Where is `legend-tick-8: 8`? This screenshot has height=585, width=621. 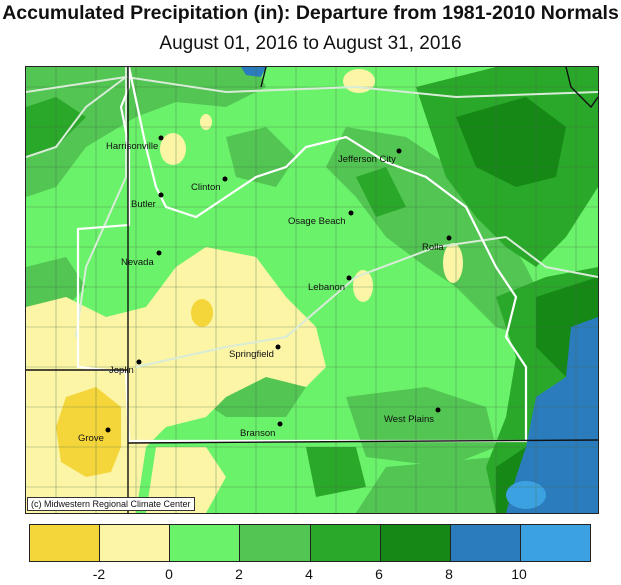 legend-tick-8: 8 is located at coordinates (449, 574).